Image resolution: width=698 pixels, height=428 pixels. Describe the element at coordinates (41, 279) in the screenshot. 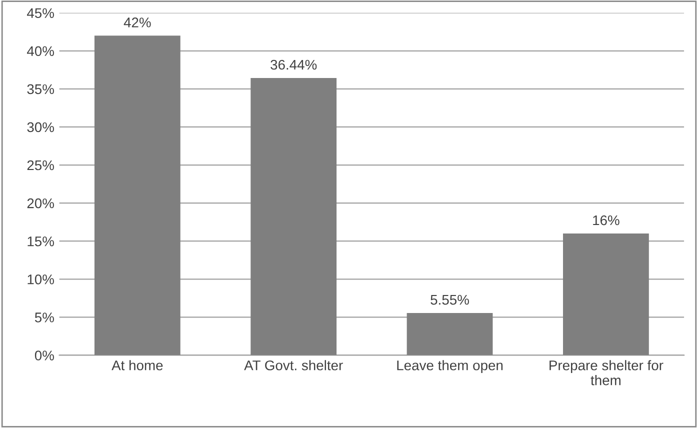

I see `y-tick-label: 10%` at that location.